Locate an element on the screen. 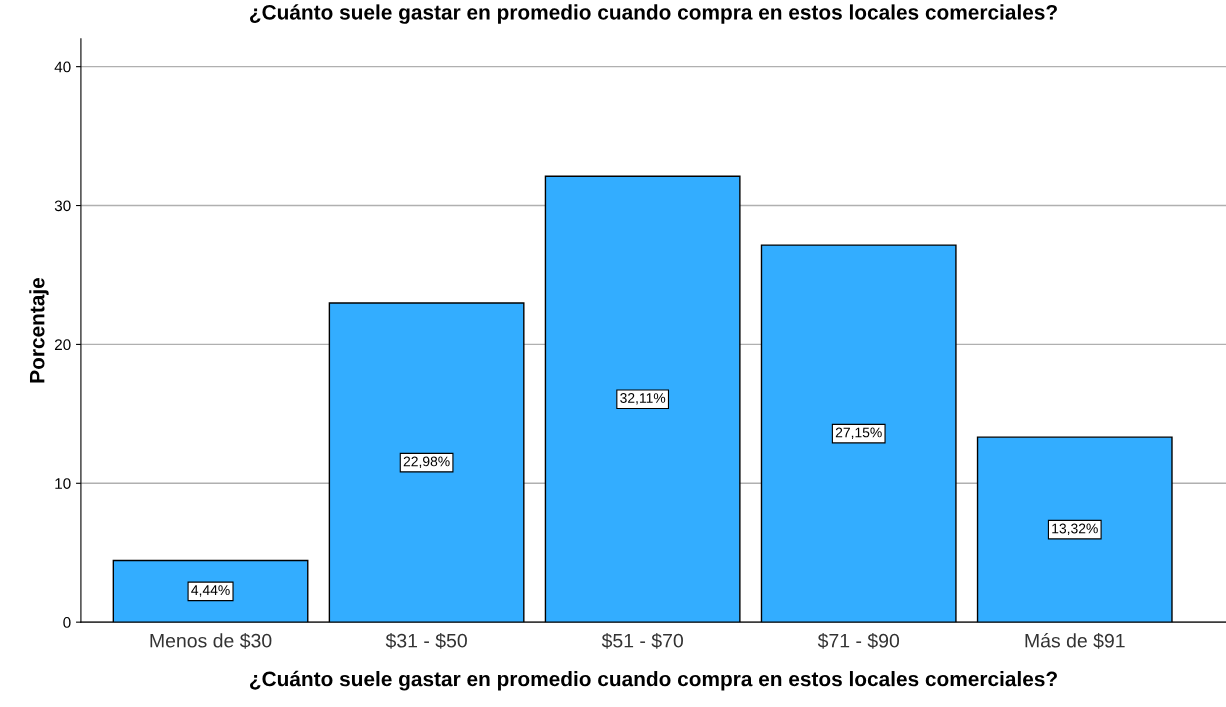 The width and height of the screenshot is (1226, 707). y-tick-label: 0 is located at coordinates (67, 622).